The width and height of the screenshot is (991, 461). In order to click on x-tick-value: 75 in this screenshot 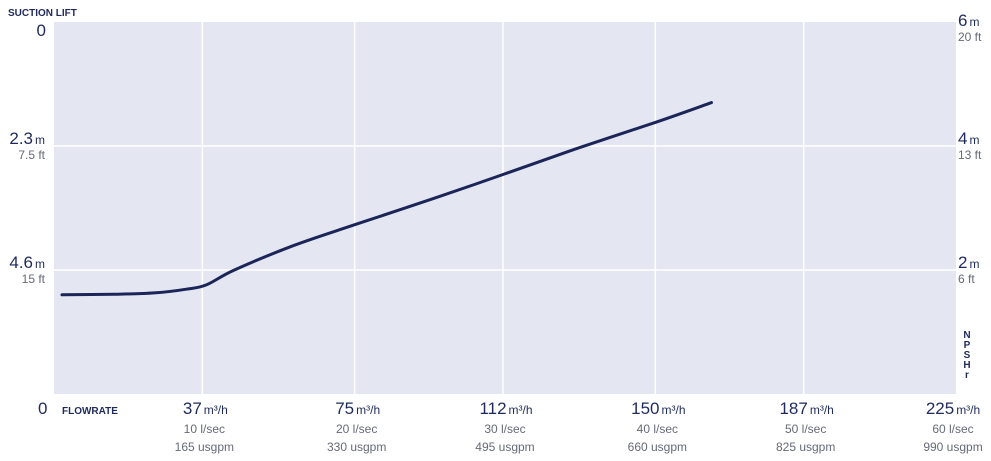, I will do `click(344, 408)`.